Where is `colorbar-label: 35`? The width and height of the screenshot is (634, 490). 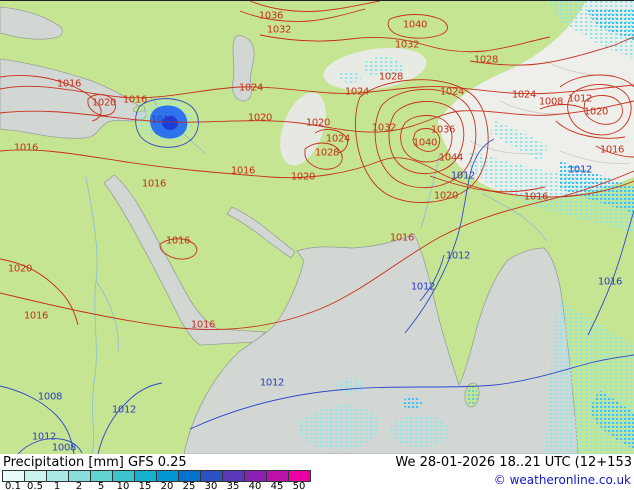 colorbar-label: 35 is located at coordinates (233, 485).